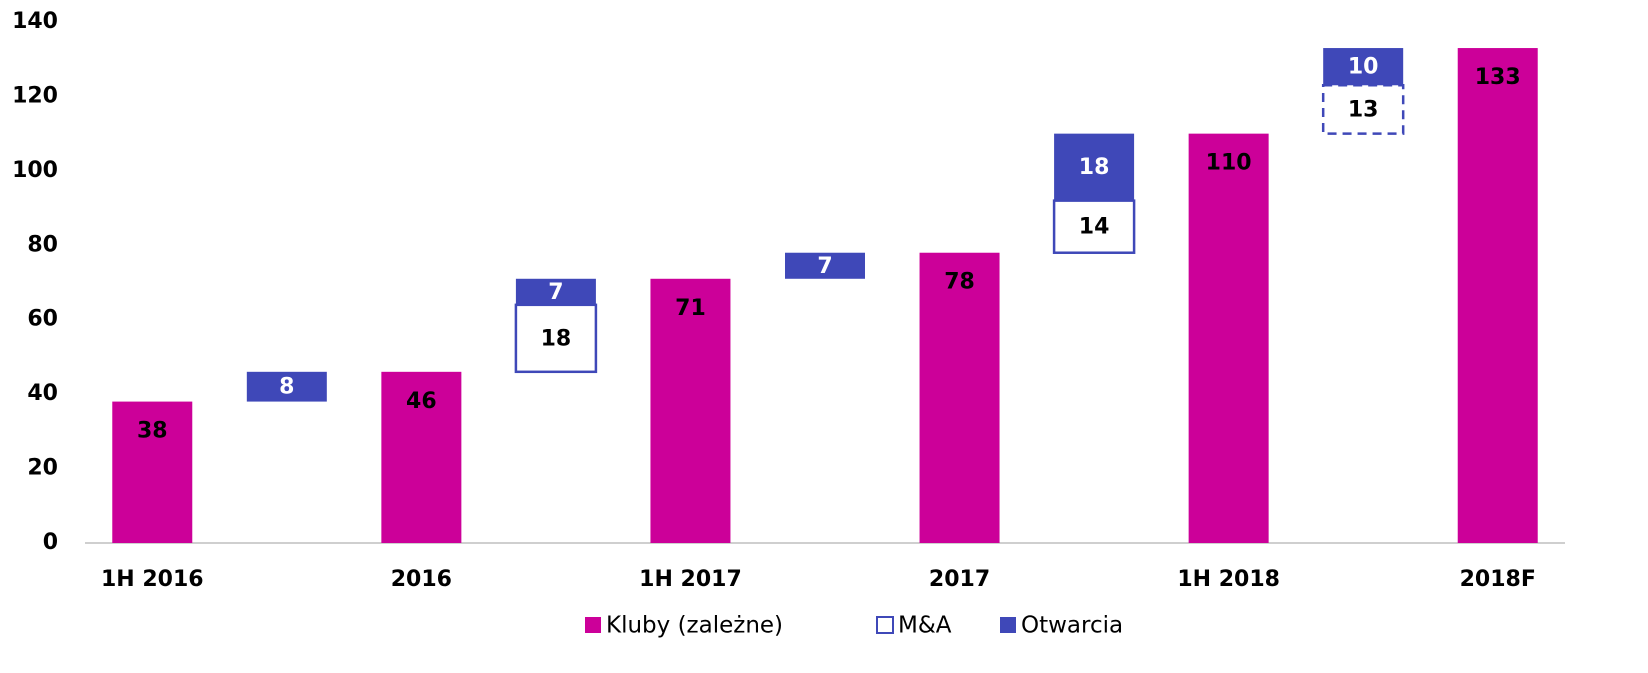 This screenshot has width=1648, height=673. What do you see at coordinates (42, 393) in the screenshot?
I see `y-tick-label: 40` at bounding box center [42, 393].